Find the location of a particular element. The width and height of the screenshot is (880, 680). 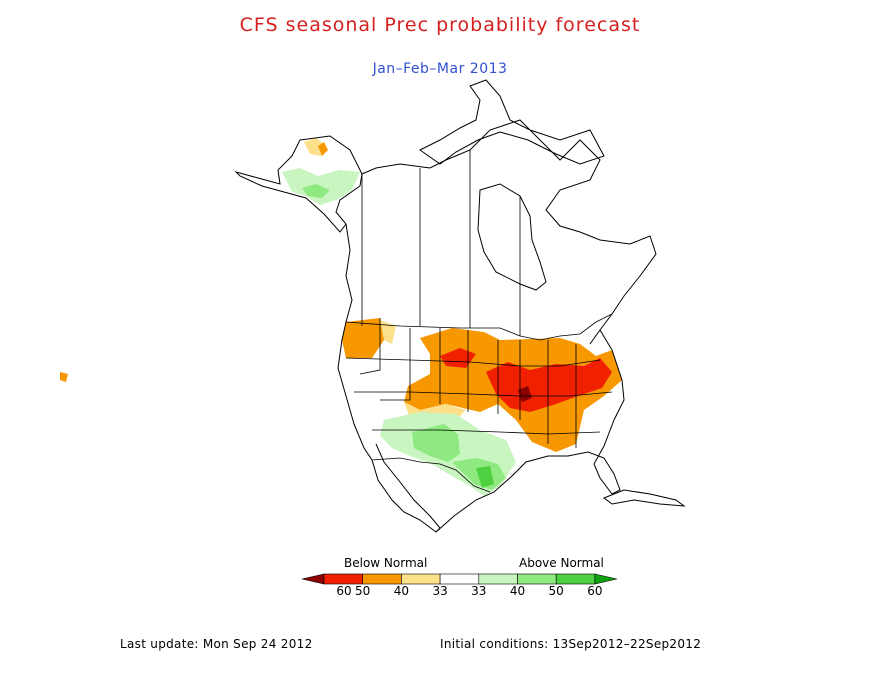

hawaii-below-shade is located at coordinates (64, 377).